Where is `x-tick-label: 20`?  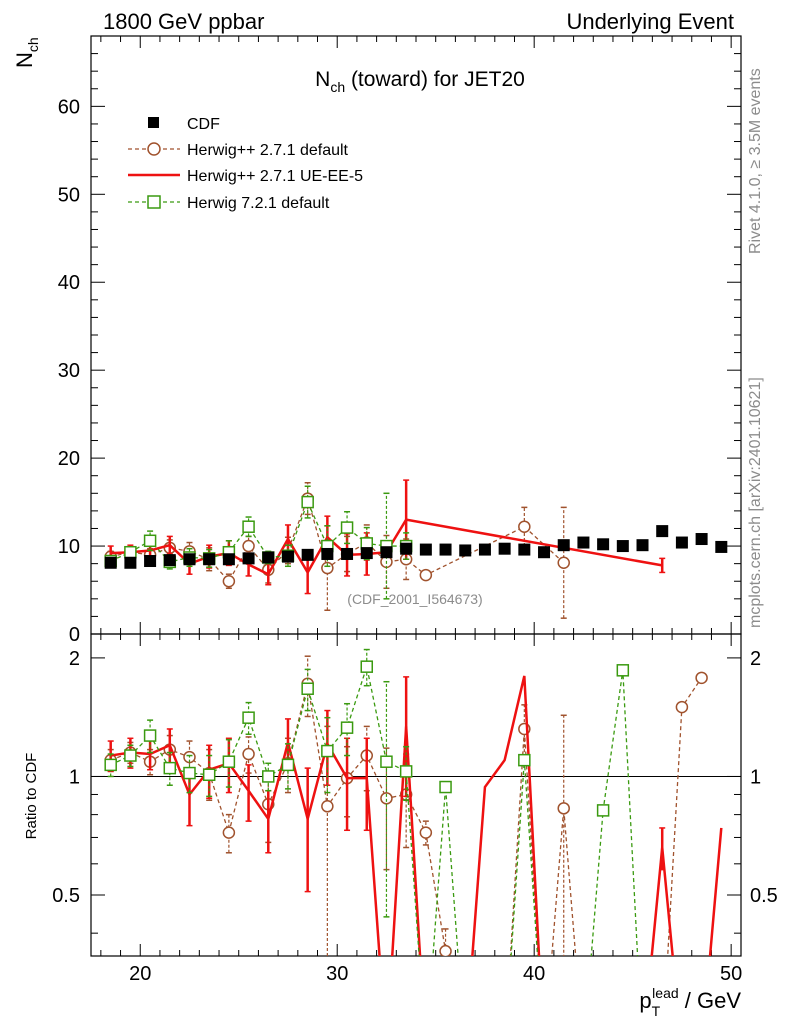 x-tick-label: 20 is located at coordinates (140, 974).